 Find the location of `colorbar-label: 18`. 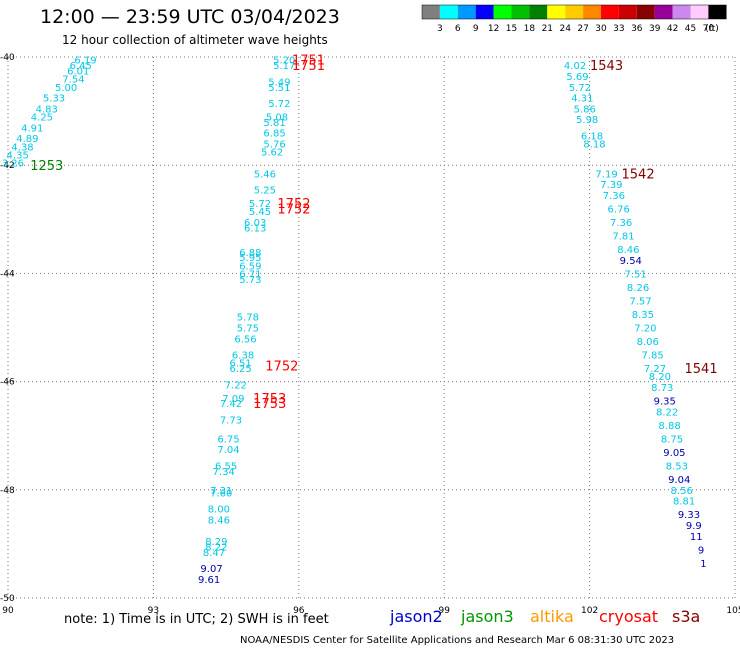

colorbar-label: 18 is located at coordinates (530, 29).